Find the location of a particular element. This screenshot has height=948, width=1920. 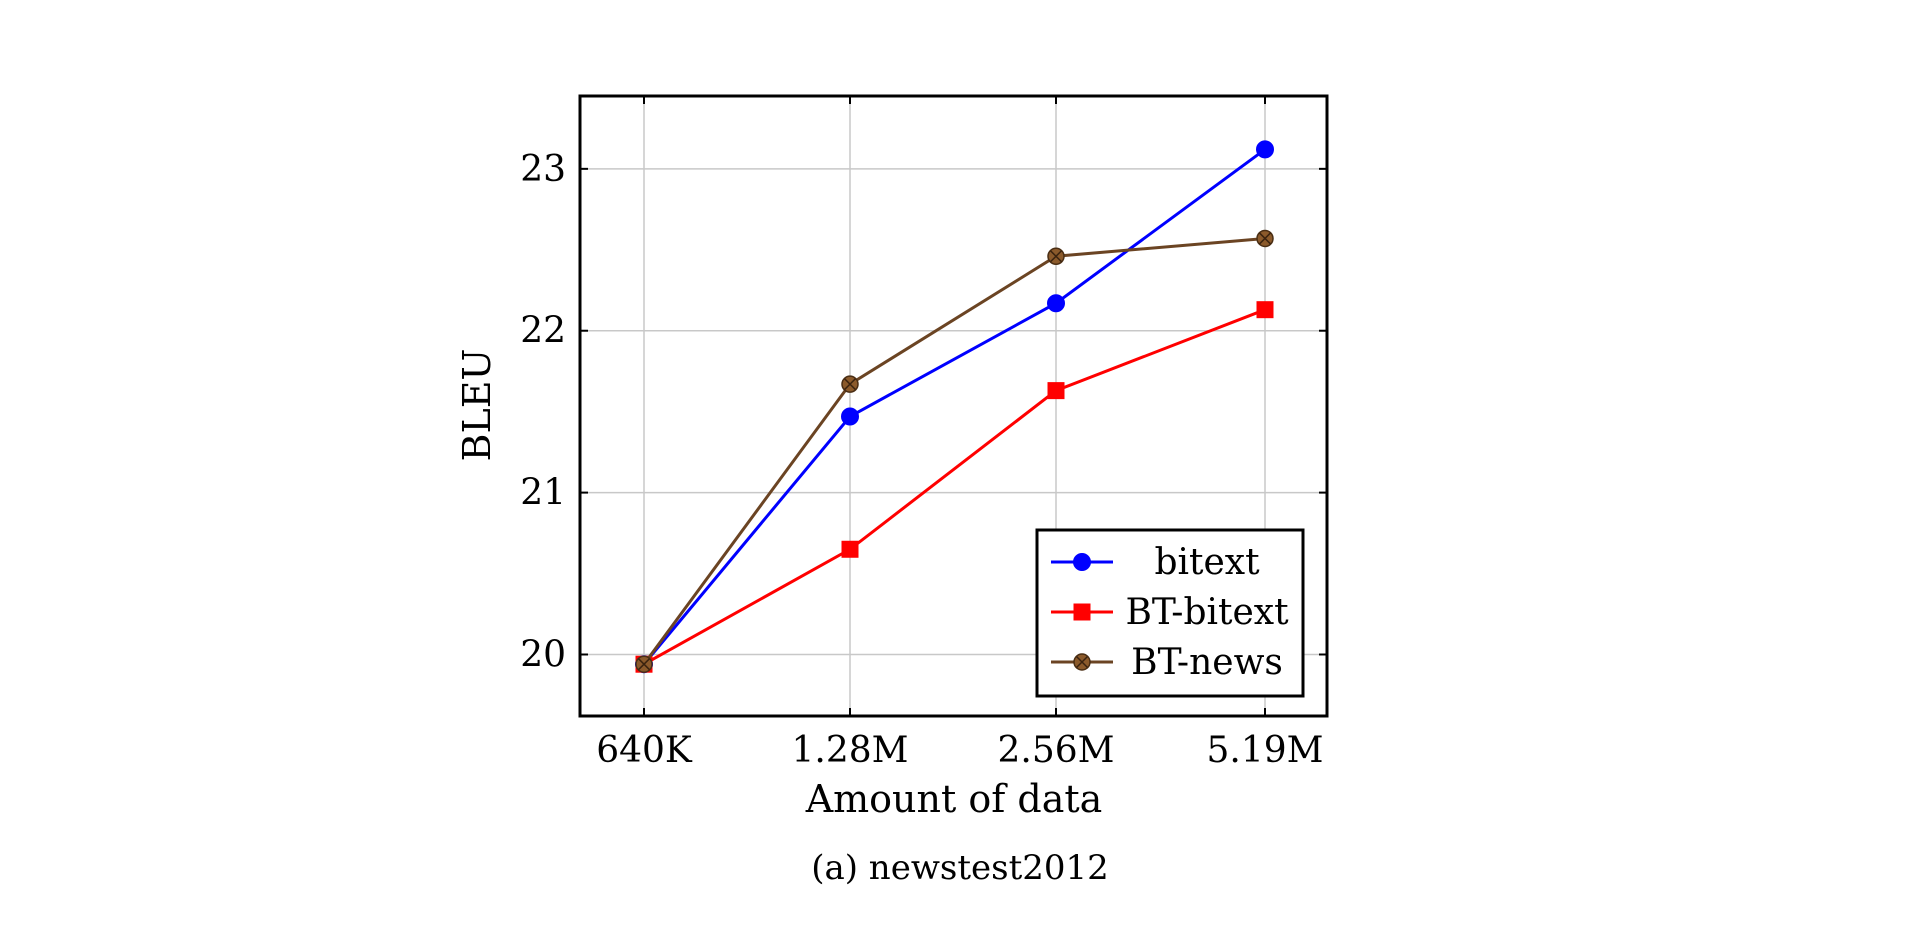

legend-label: bitext is located at coordinates (1207, 562).